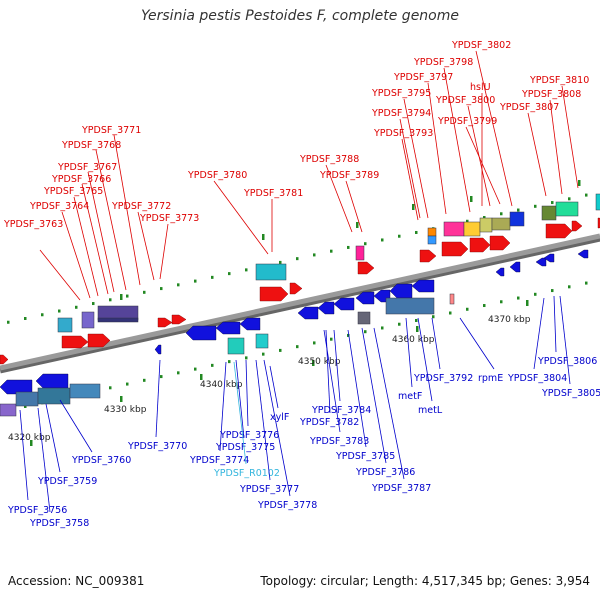  What do you see at coordinates (217, 175) in the screenshot?
I see `gene-label-top: YPDSF_3780` at bounding box center [217, 175].